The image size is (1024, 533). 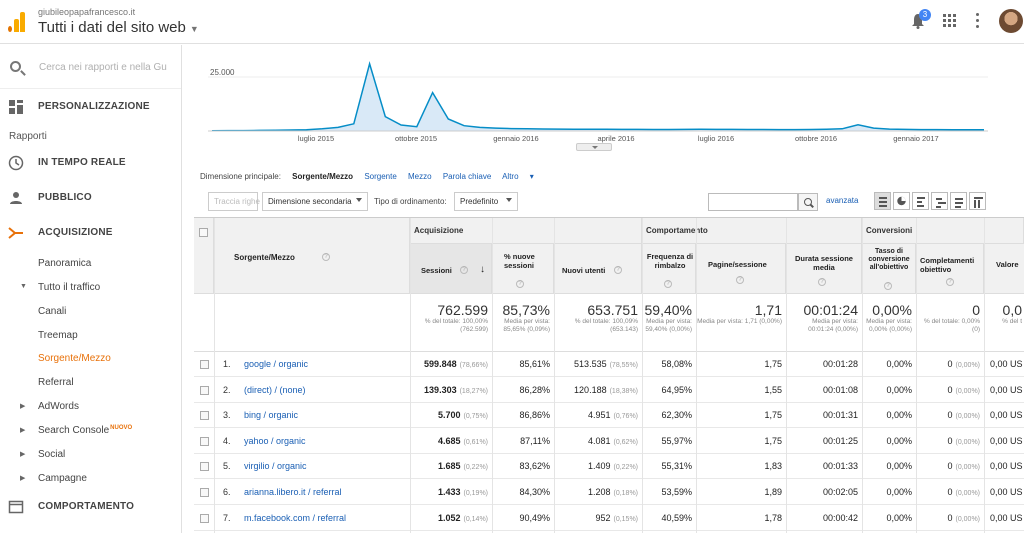 I want to click on total-value: 85,73%, so click(x=526, y=310).